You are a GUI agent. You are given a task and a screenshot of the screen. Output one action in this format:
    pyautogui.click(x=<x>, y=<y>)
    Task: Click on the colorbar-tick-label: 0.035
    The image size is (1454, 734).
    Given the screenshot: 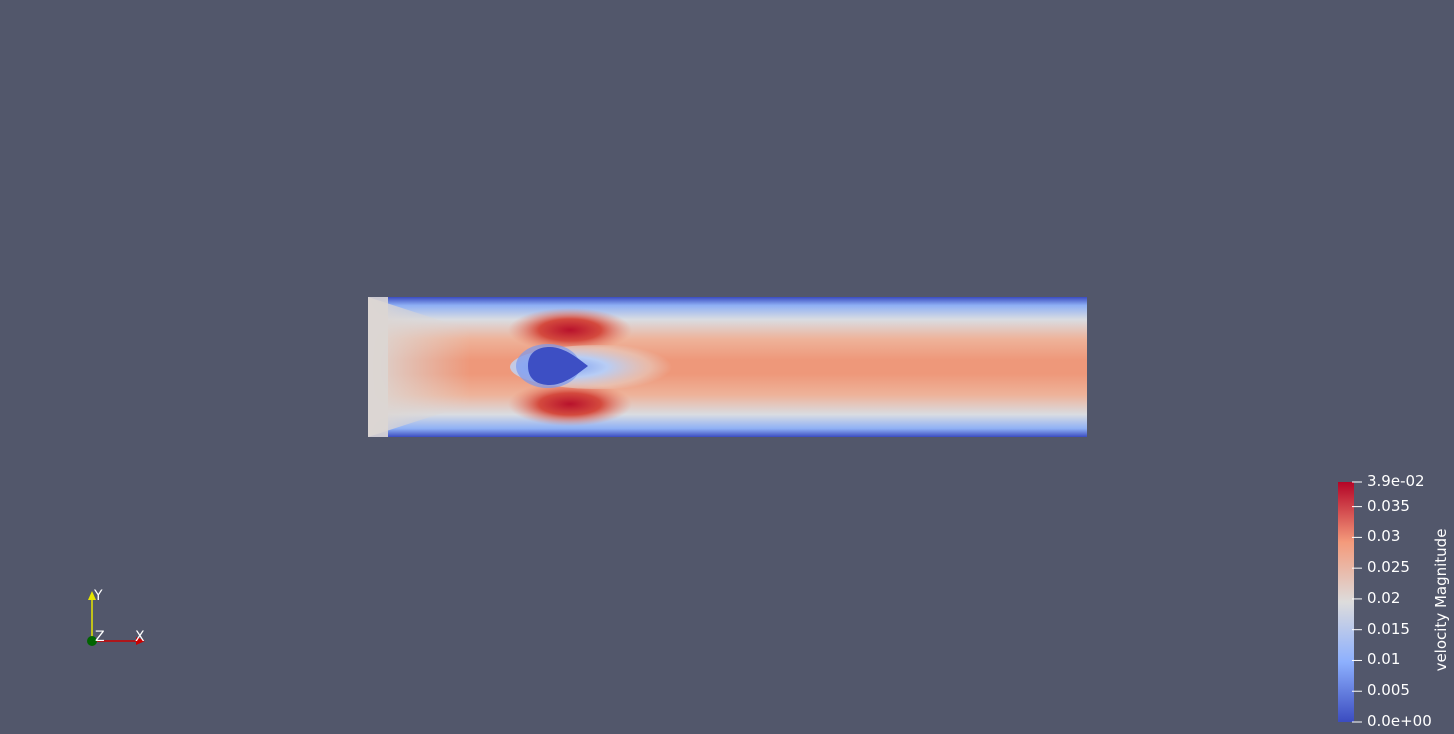 What is the action you would take?
    pyautogui.click(x=1388, y=505)
    